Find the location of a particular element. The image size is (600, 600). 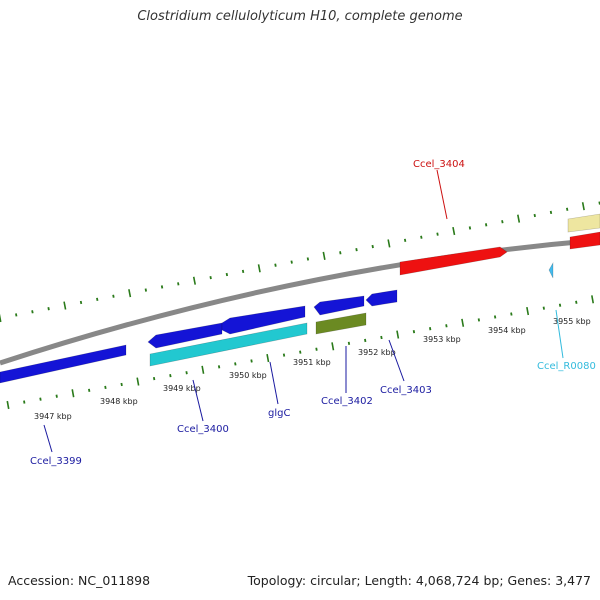

scale-label: 3951 kbp is located at coordinates (312, 362).